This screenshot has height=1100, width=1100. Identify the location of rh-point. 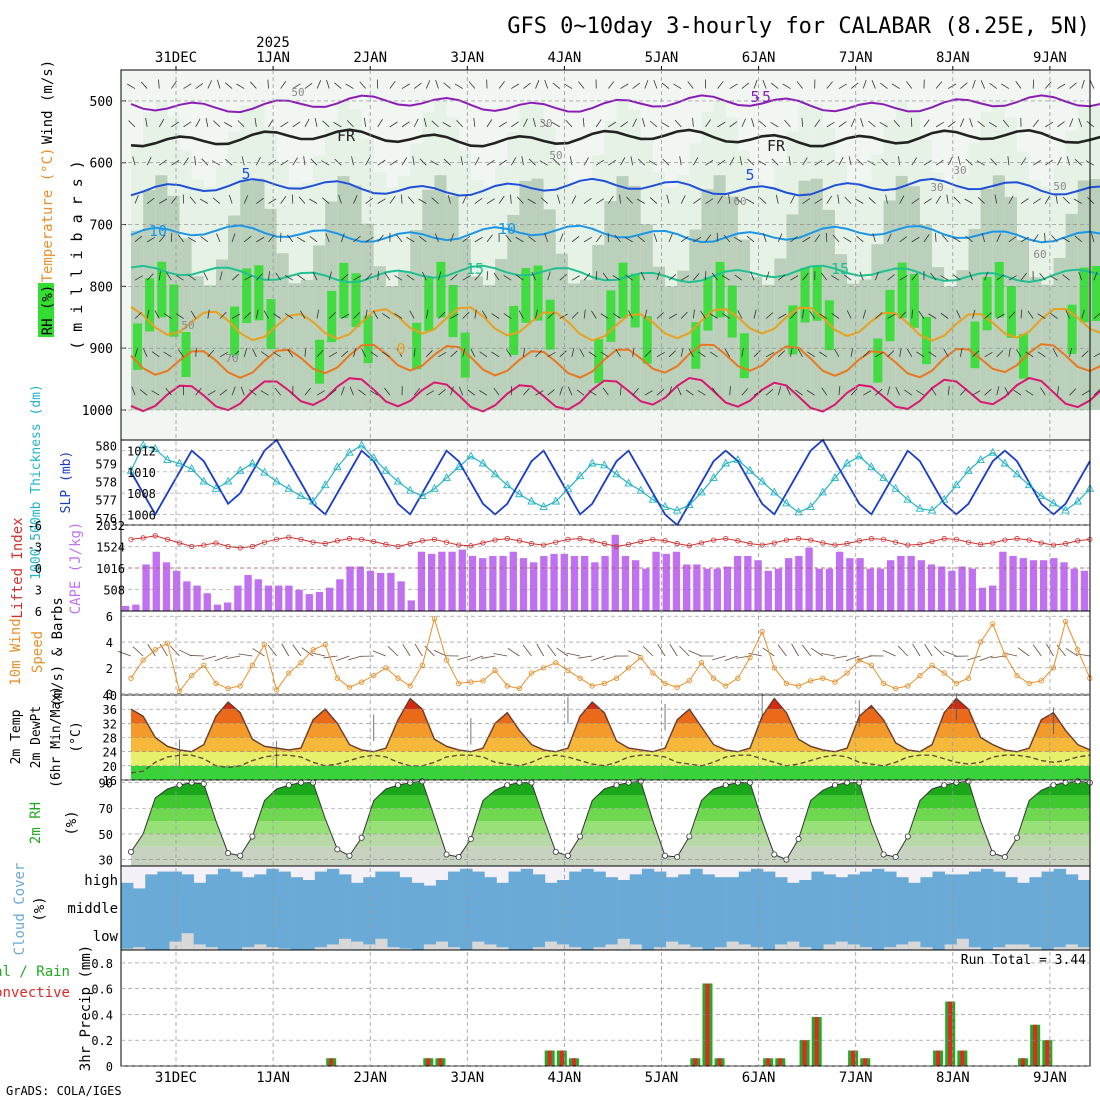
(1017, 837).